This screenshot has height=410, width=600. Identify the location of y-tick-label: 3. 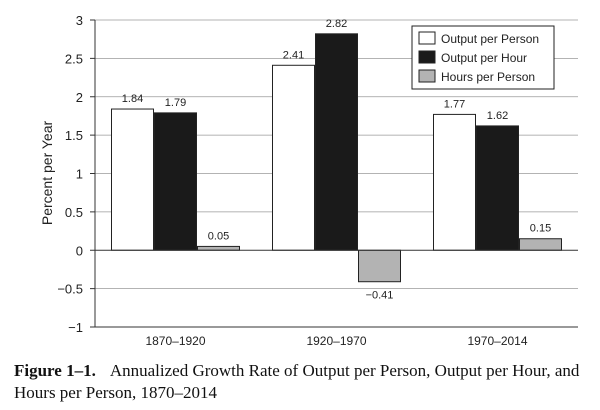
(79, 20).